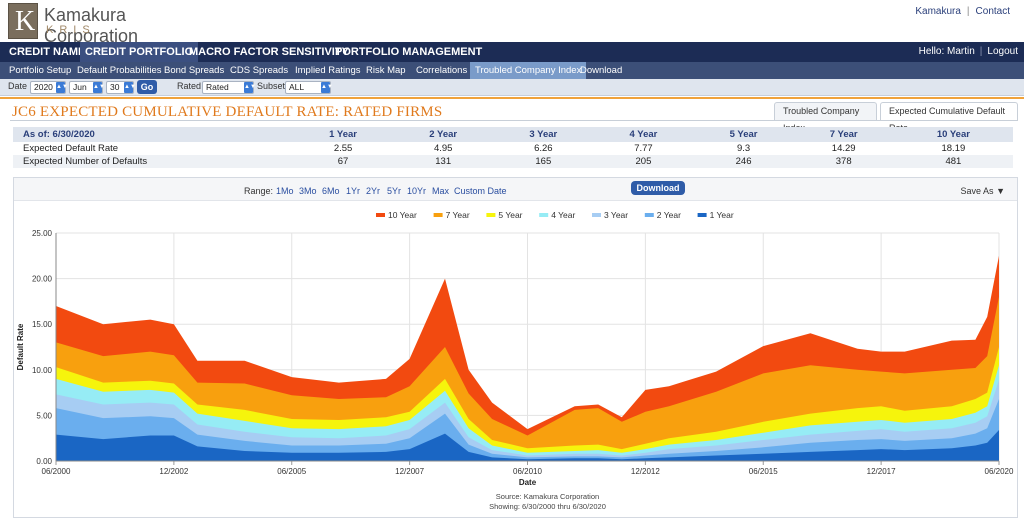  I want to click on go-button: Go, so click(147, 87).